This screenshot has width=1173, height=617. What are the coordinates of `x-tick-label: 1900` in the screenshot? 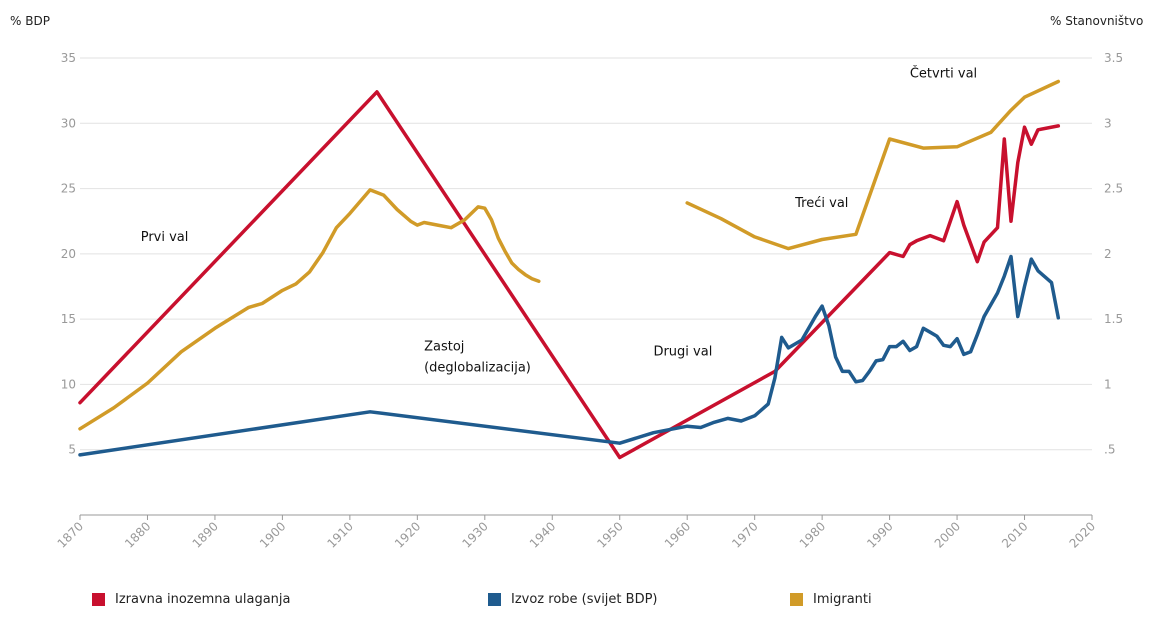 It's located at (272, 534).